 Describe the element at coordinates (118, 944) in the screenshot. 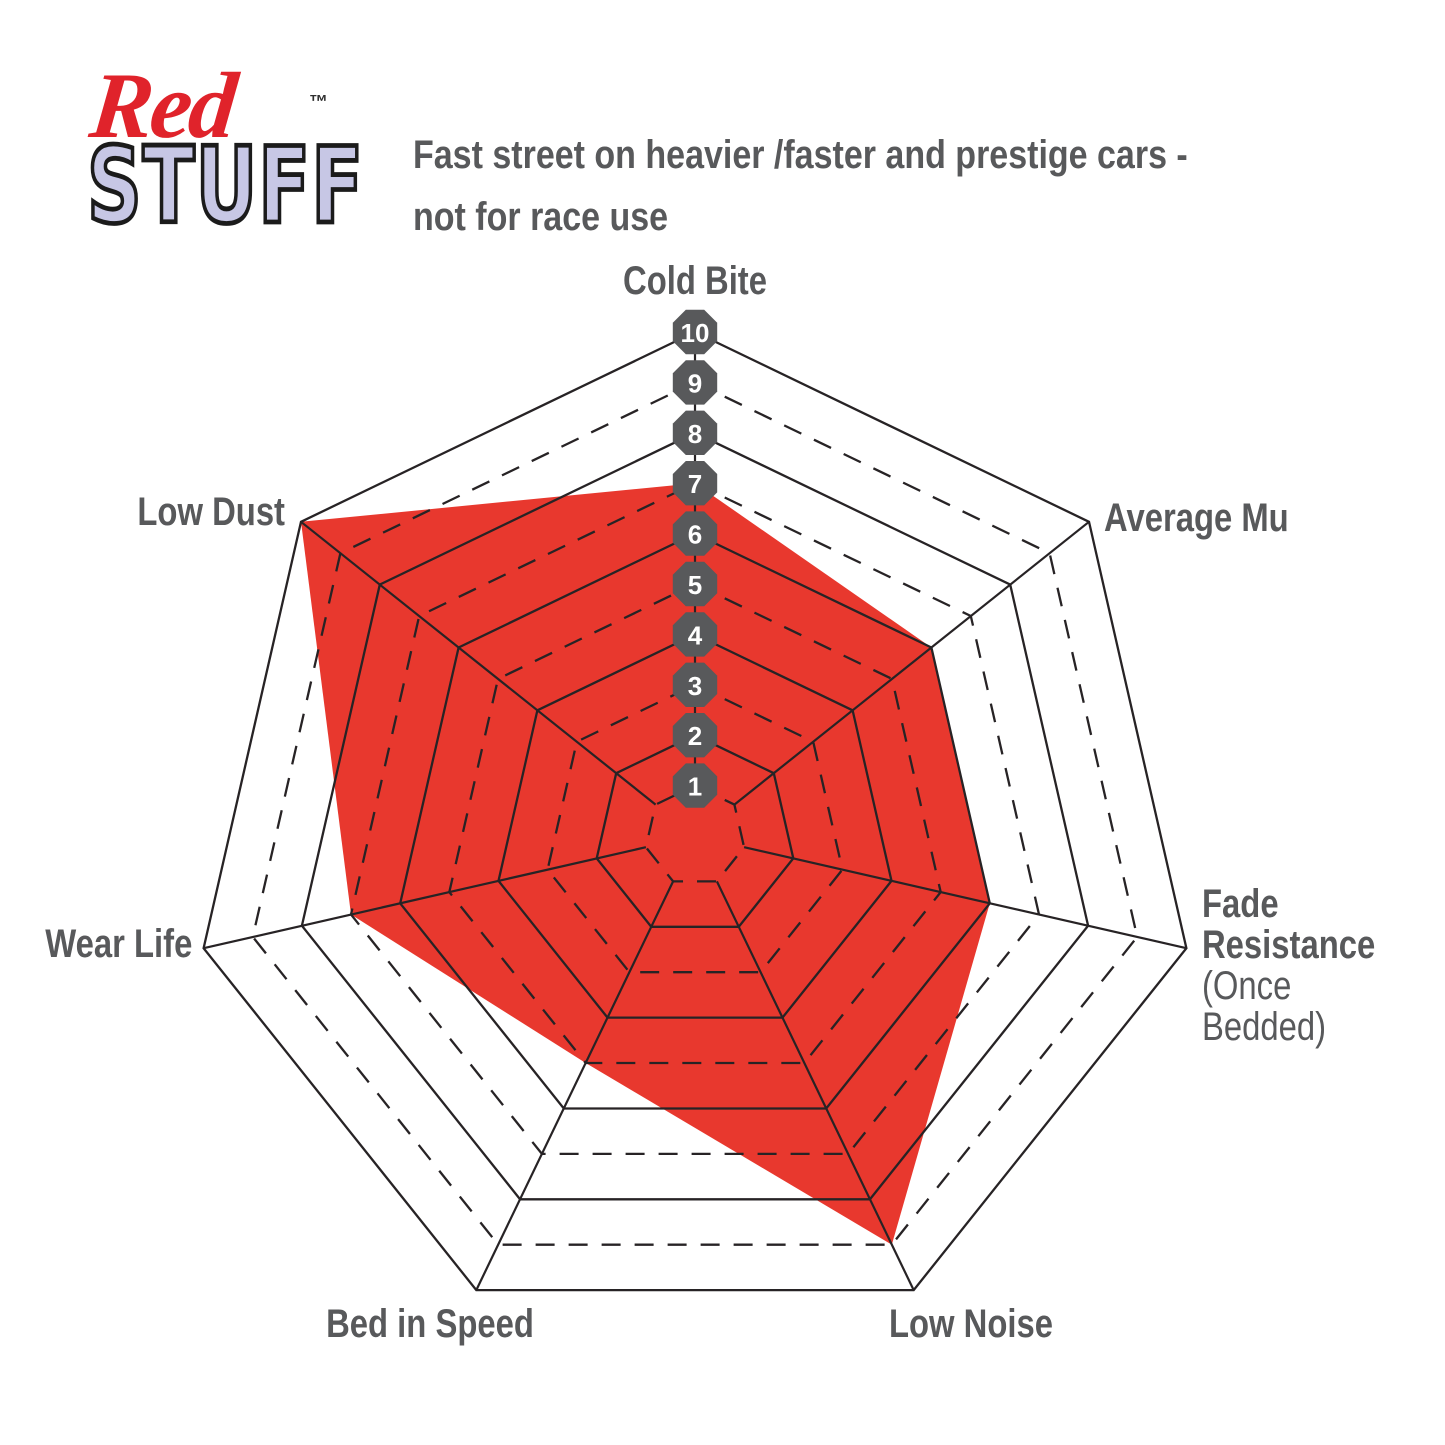

I see `axis-label-wear-life: Wear Life` at that location.